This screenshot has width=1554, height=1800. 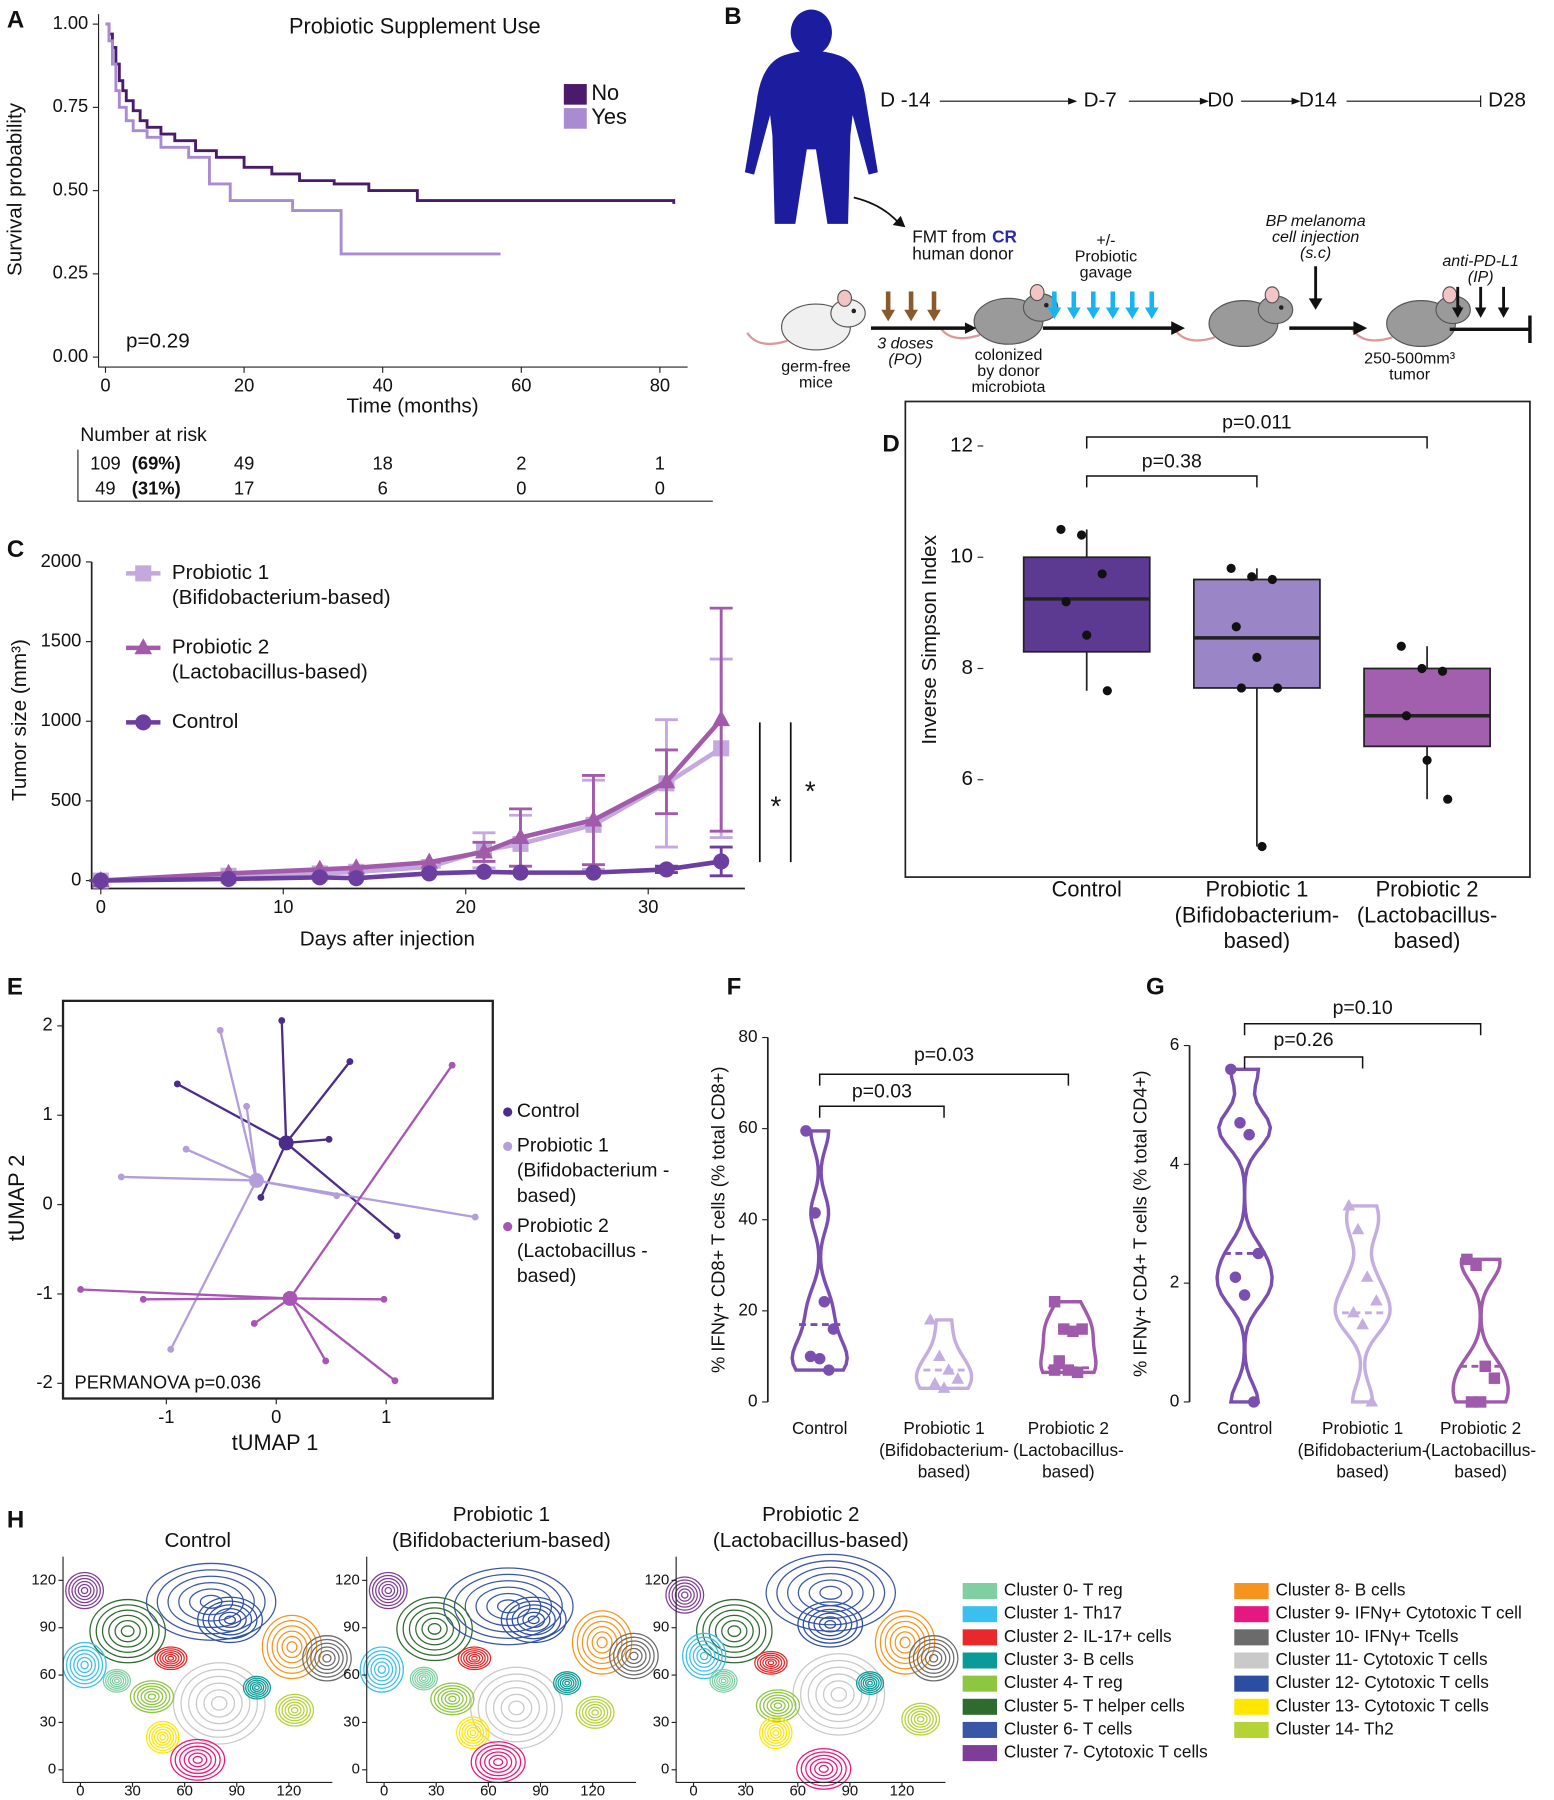 What do you see at coordinates (1335, 1728) in the screenshot?
I see `legend-label: Cluster 14- Th2` at bounding box center [1335, 1728].